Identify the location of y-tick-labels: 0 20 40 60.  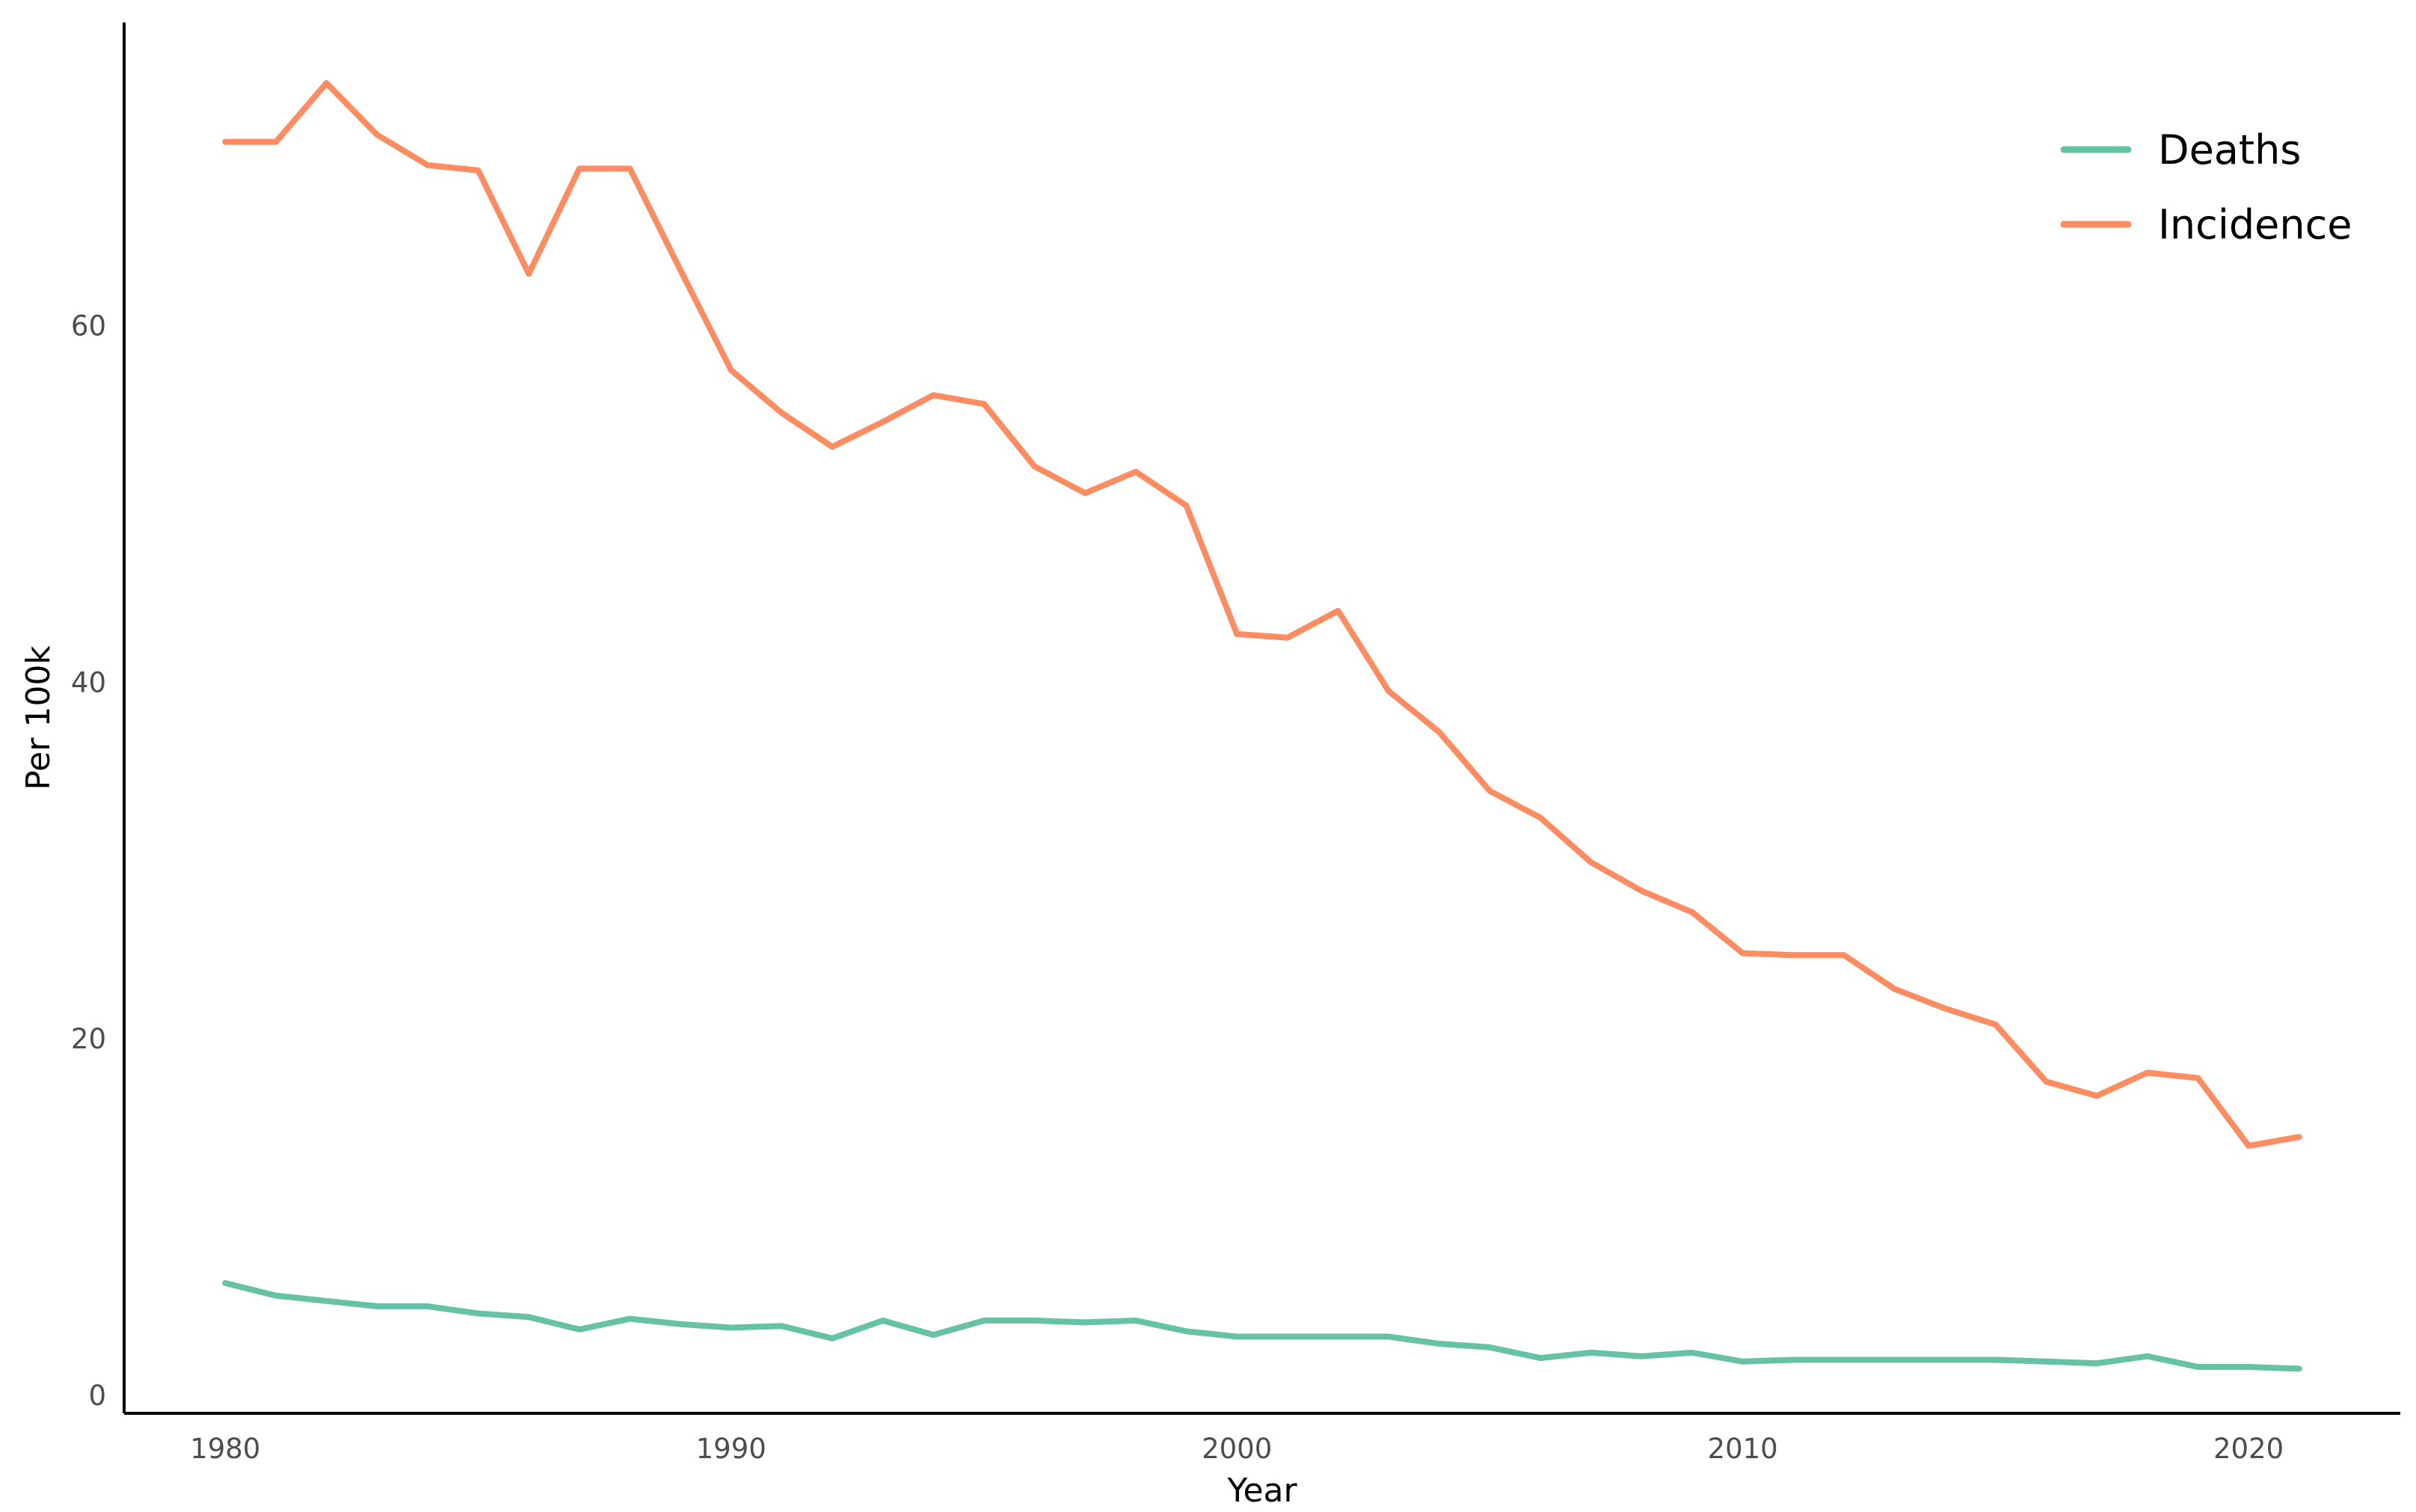
(88, 861).